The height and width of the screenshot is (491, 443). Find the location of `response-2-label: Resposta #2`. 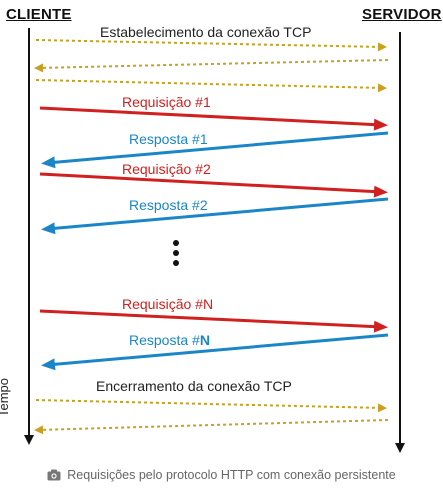

response-2-label: Resposta #2 is located at coordinates (168, 205).